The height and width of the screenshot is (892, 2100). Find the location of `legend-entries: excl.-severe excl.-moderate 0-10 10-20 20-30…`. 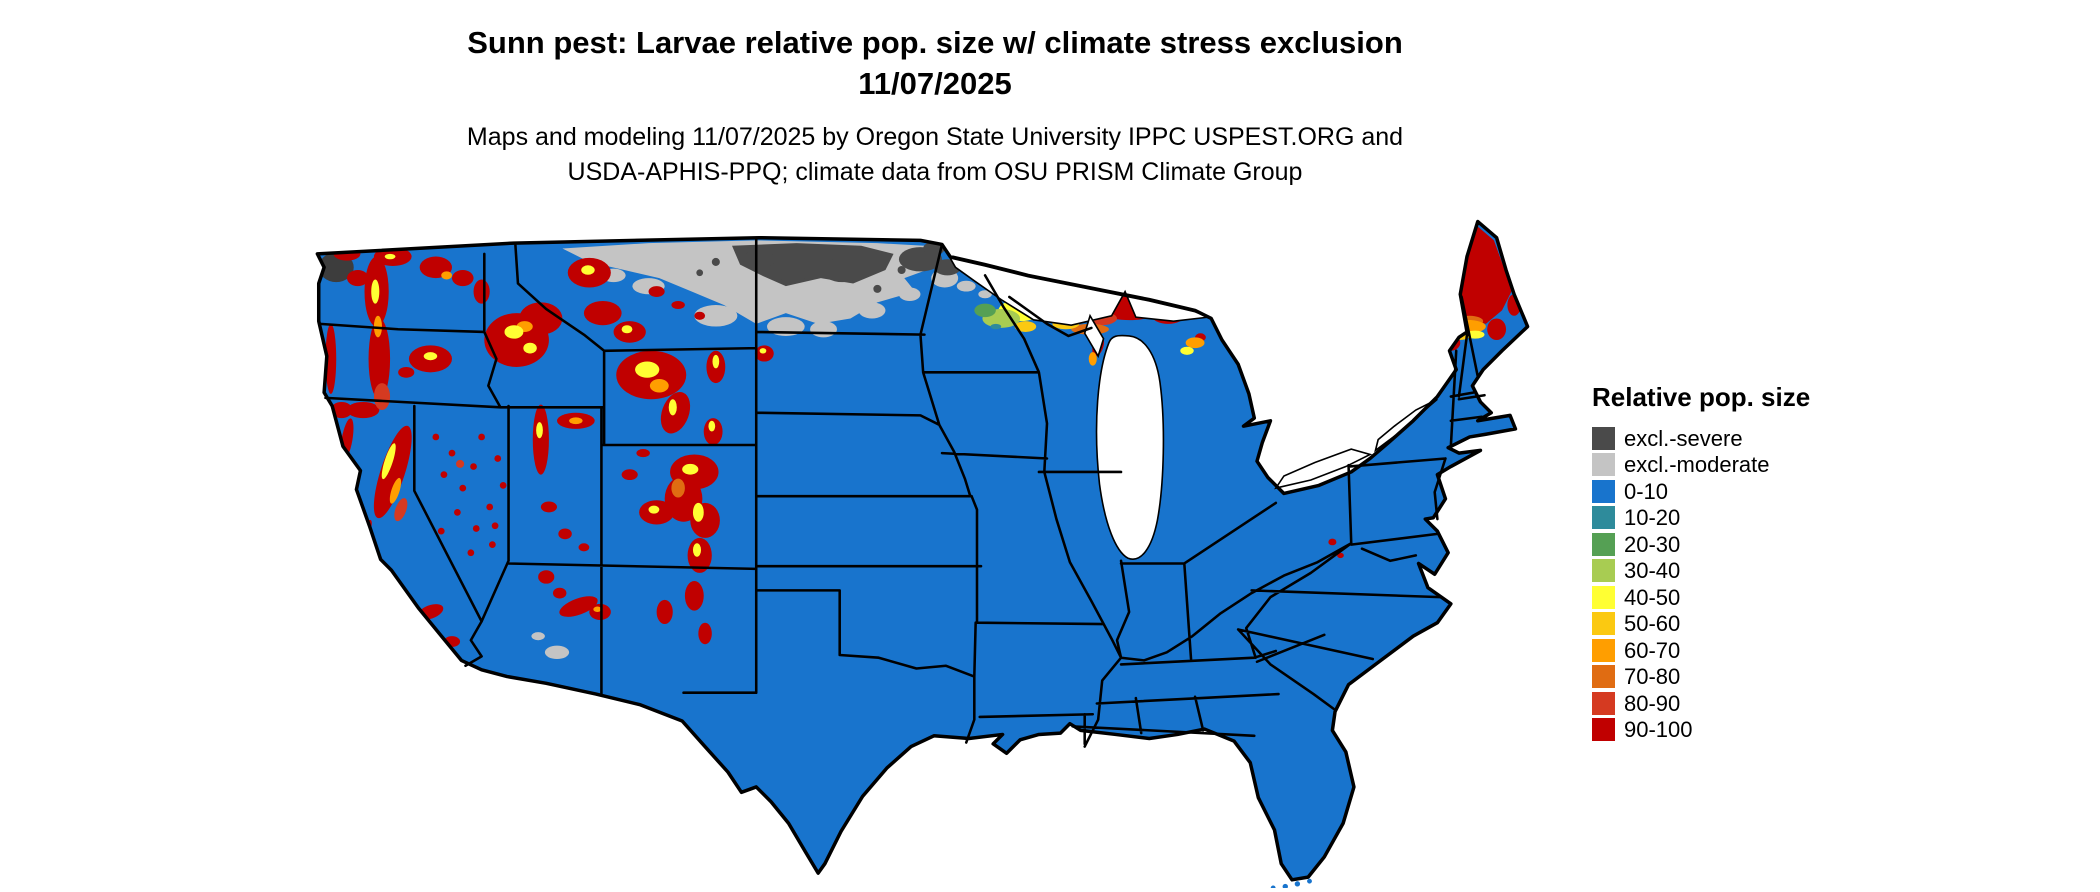

legend-entries: excl.-severe excl.-moderate 0-10 10-20 20-30… is located at coordinates (1701, 584).